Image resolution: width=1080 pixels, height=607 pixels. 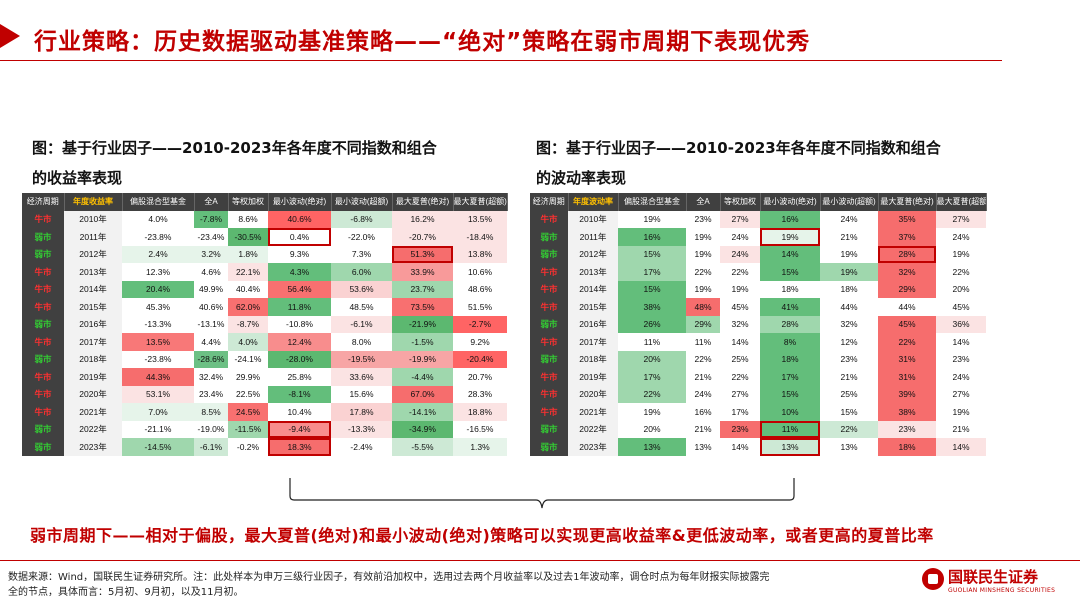 What do you see at coordinates (93, 289) in the screenshot?
I see `year-label: 2014年` at bounding box center [93, 289].